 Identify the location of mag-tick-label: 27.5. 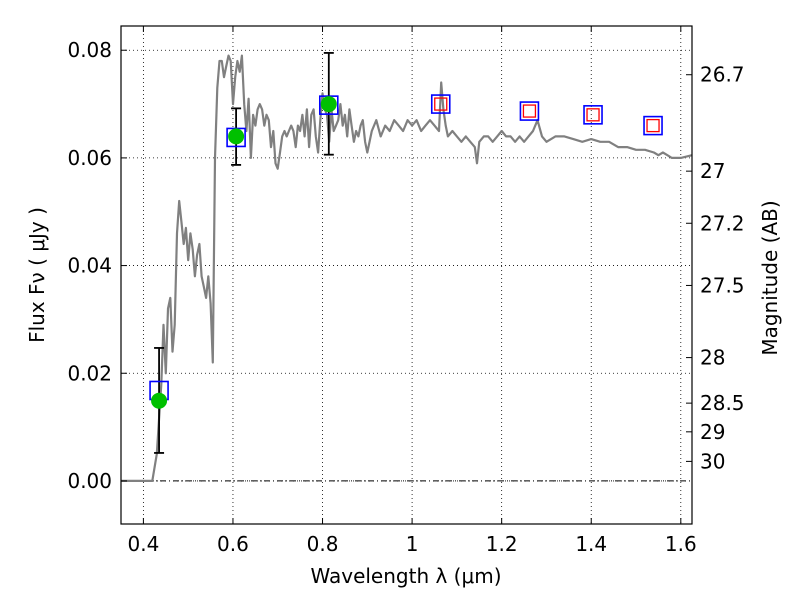
(722, 285).